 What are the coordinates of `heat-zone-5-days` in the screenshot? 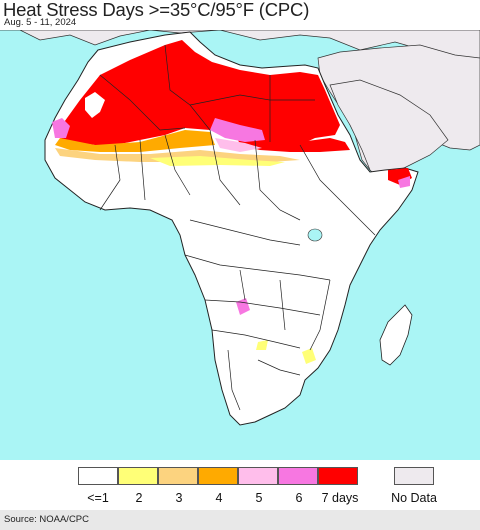 It's located at (238, 145).